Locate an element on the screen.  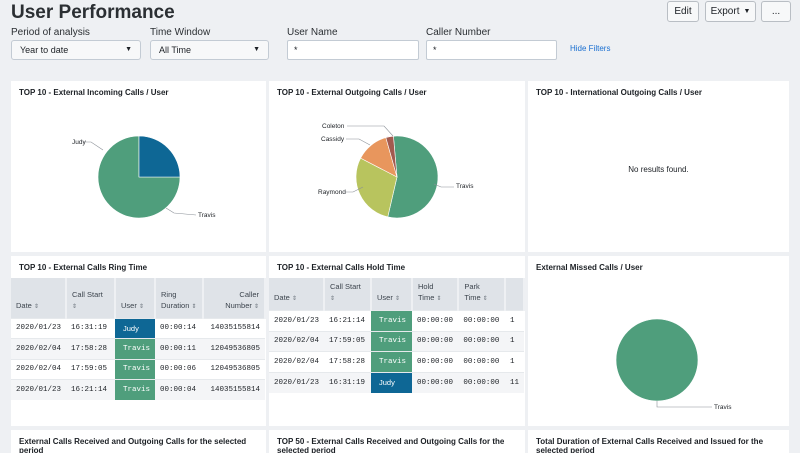
missed-calls-panel: External Missed Calls / User Travis is located at coordinates (658, 341).